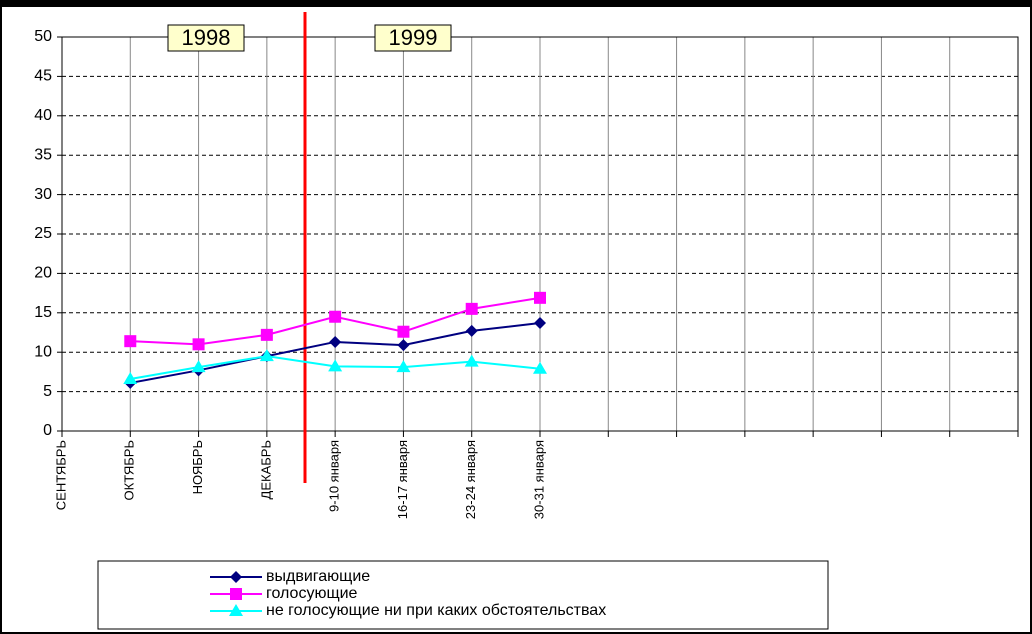 Image resolution: width=1032 pixels, height=634 pixels. What do you see at coordinates (43, 233) in the screenshot?
I see `y-tick-label: 25` at bounding box center [43, 233].